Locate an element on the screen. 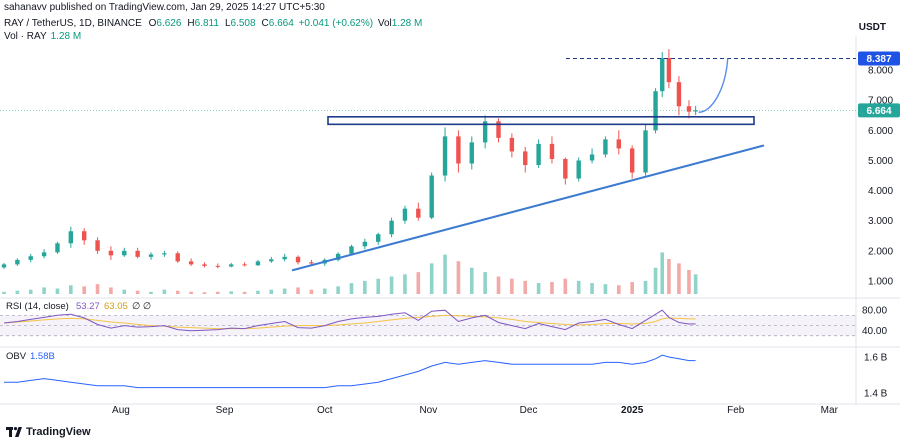 The height and width of the screenshot is (441, 900). volume-label: Vol is located at coordinates (384, 23).